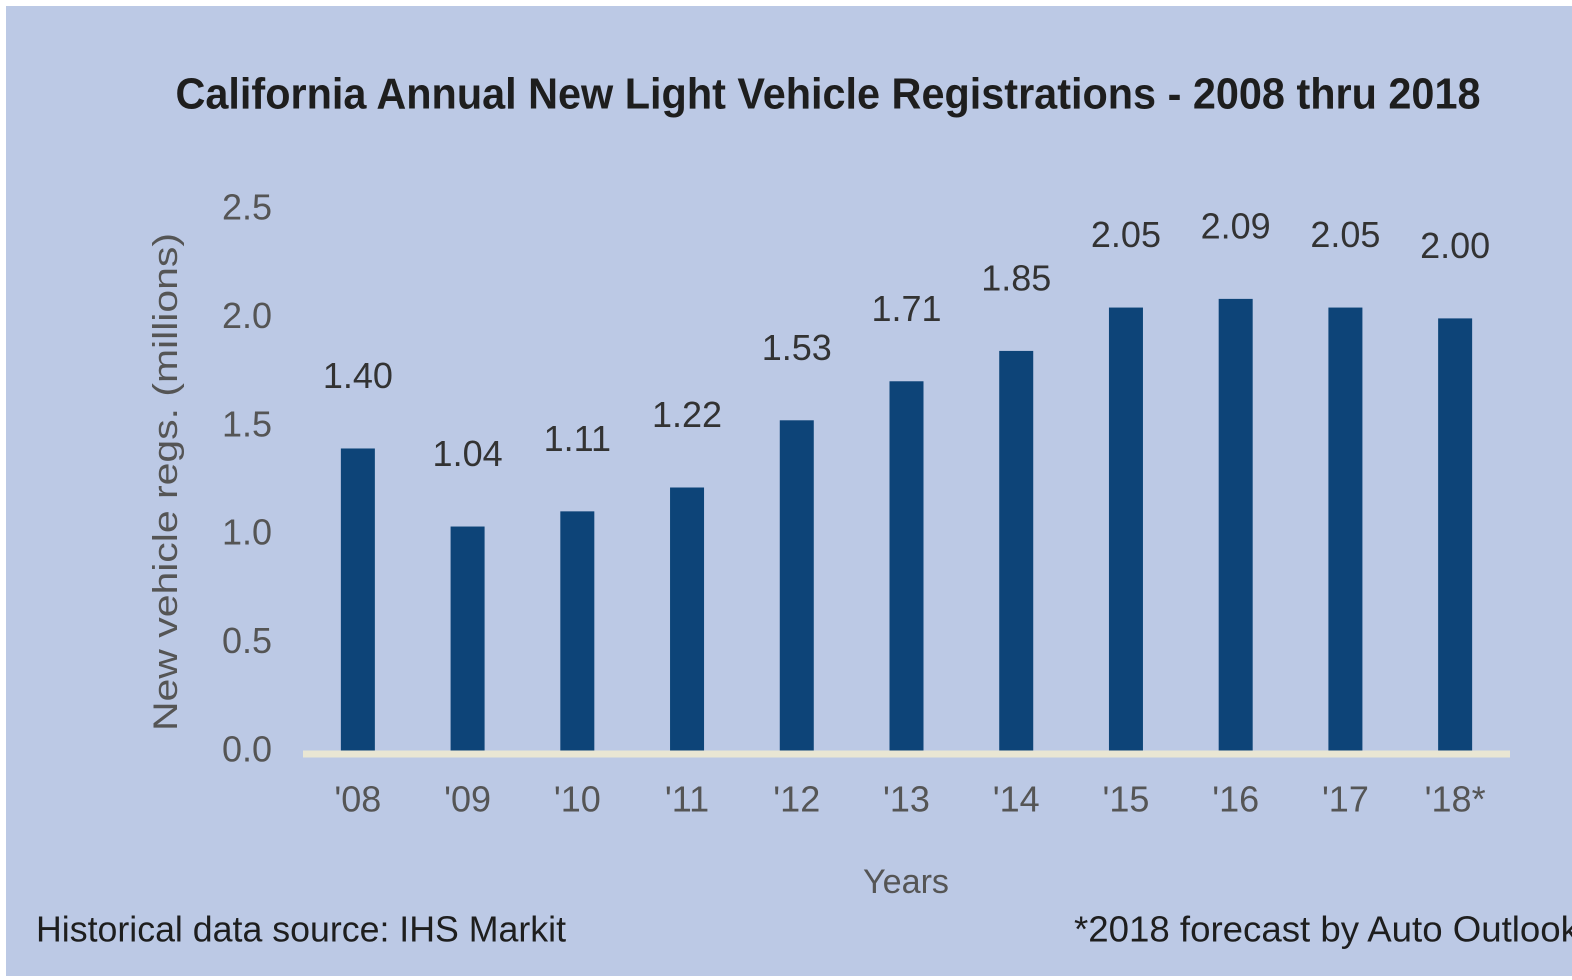  What do you see at coordinates (577, 799) in the screenshot?
I see `x-tick-label: '10` at bounding box center [577, 799].